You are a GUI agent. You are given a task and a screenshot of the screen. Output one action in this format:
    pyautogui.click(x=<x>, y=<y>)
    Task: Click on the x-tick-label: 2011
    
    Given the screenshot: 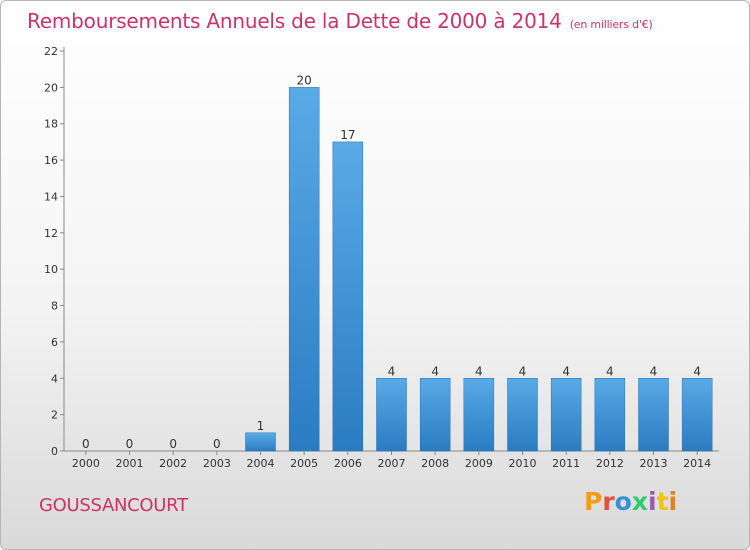 What is the action you would take?
    pyautogui.click(x=566, y=463)
    